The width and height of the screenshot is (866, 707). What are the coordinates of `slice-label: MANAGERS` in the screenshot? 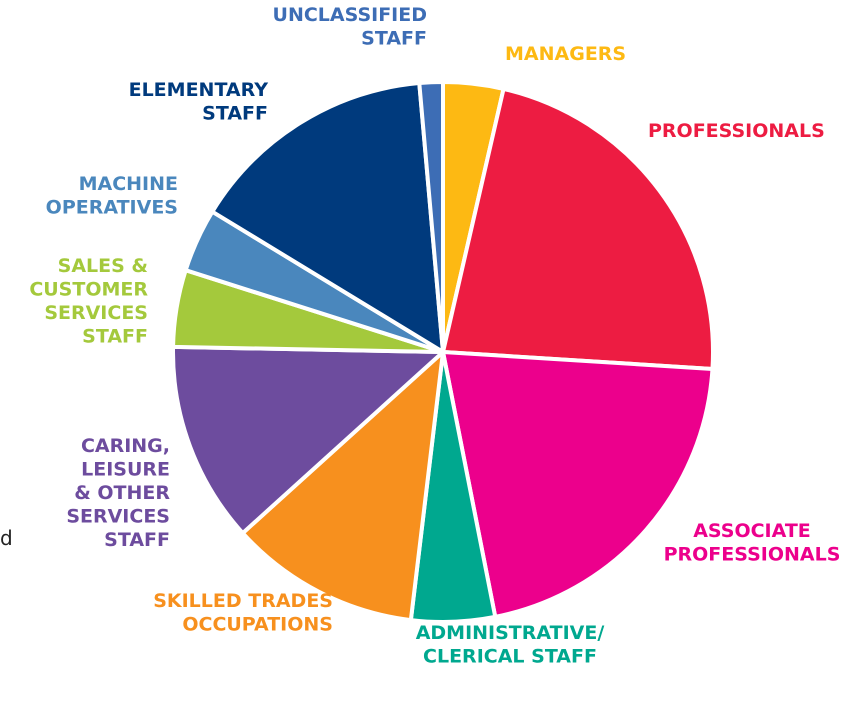 It's located at (565, 54).